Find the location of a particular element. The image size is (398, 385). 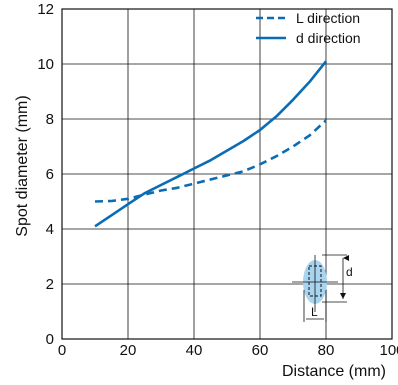

x-tick-label: 60 is located at coordinates (260, 350).